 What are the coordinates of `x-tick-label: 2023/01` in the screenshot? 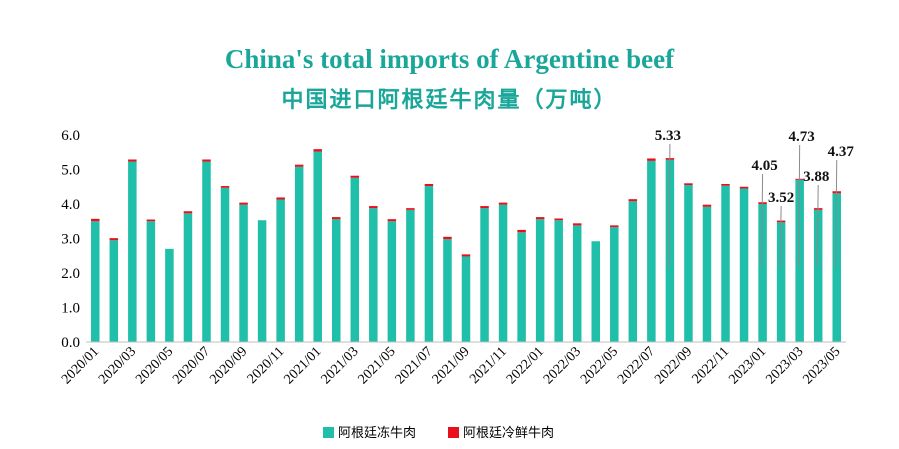 It's located at (747, 365).